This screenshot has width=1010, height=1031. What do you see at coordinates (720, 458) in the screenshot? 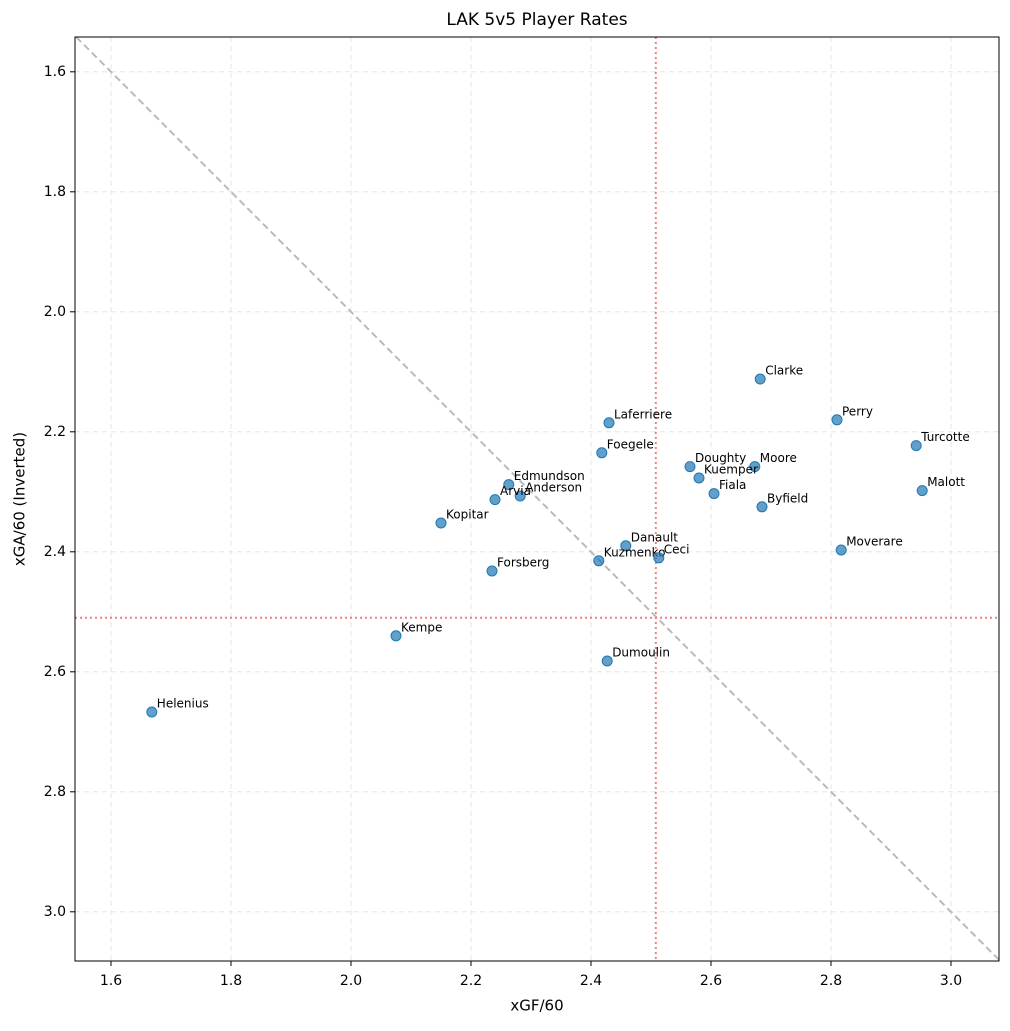
I see `point-label: Doughty` at bounding box center [720, 458].